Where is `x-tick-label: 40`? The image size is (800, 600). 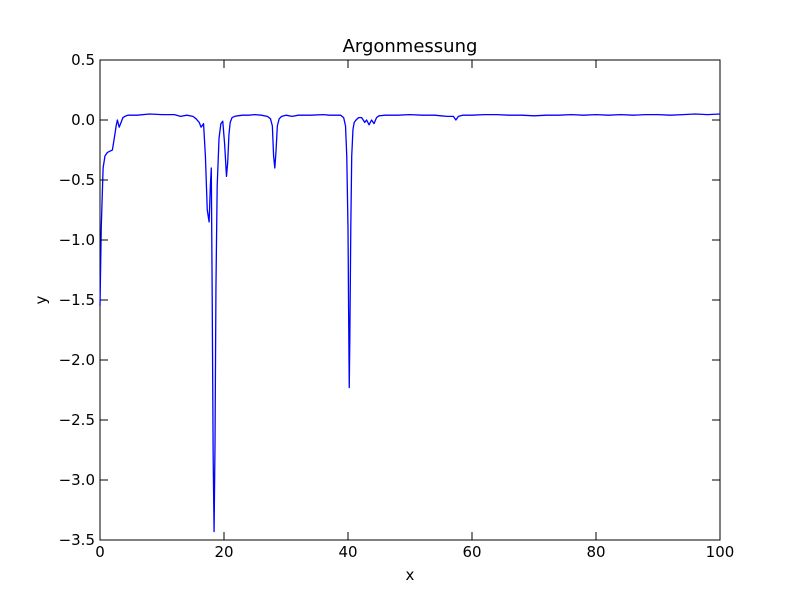 x-tick-label: 40 is located at coordinates (347, 552).